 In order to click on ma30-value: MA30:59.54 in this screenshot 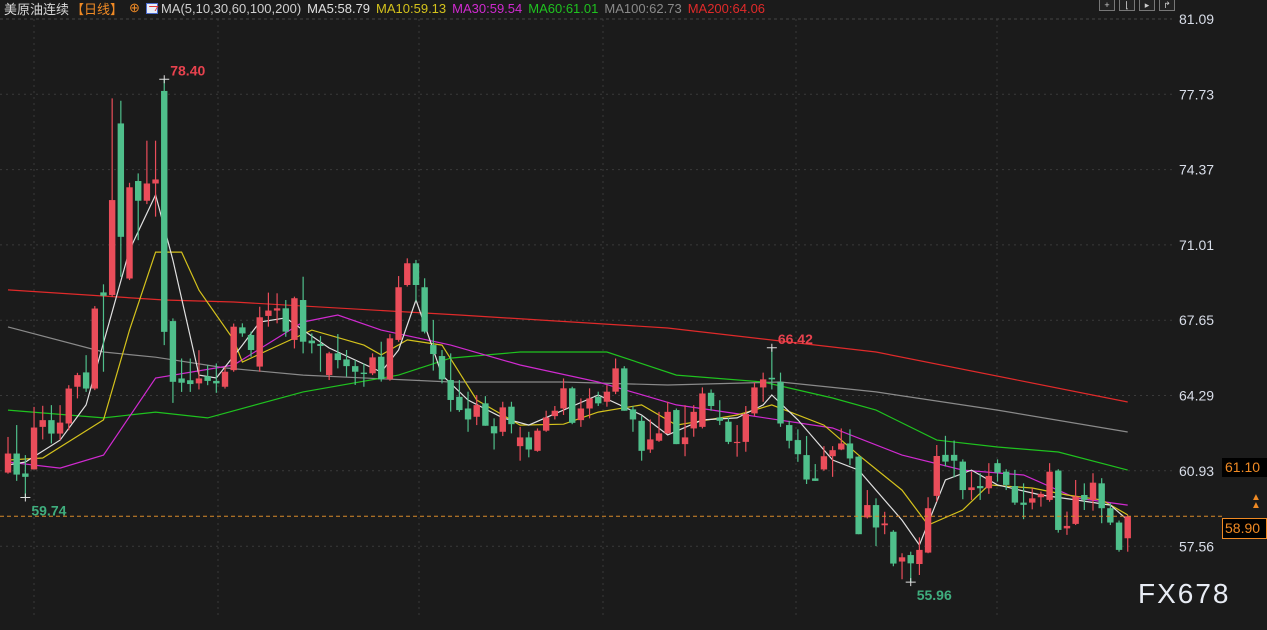, I will do `click(487, 8)`.